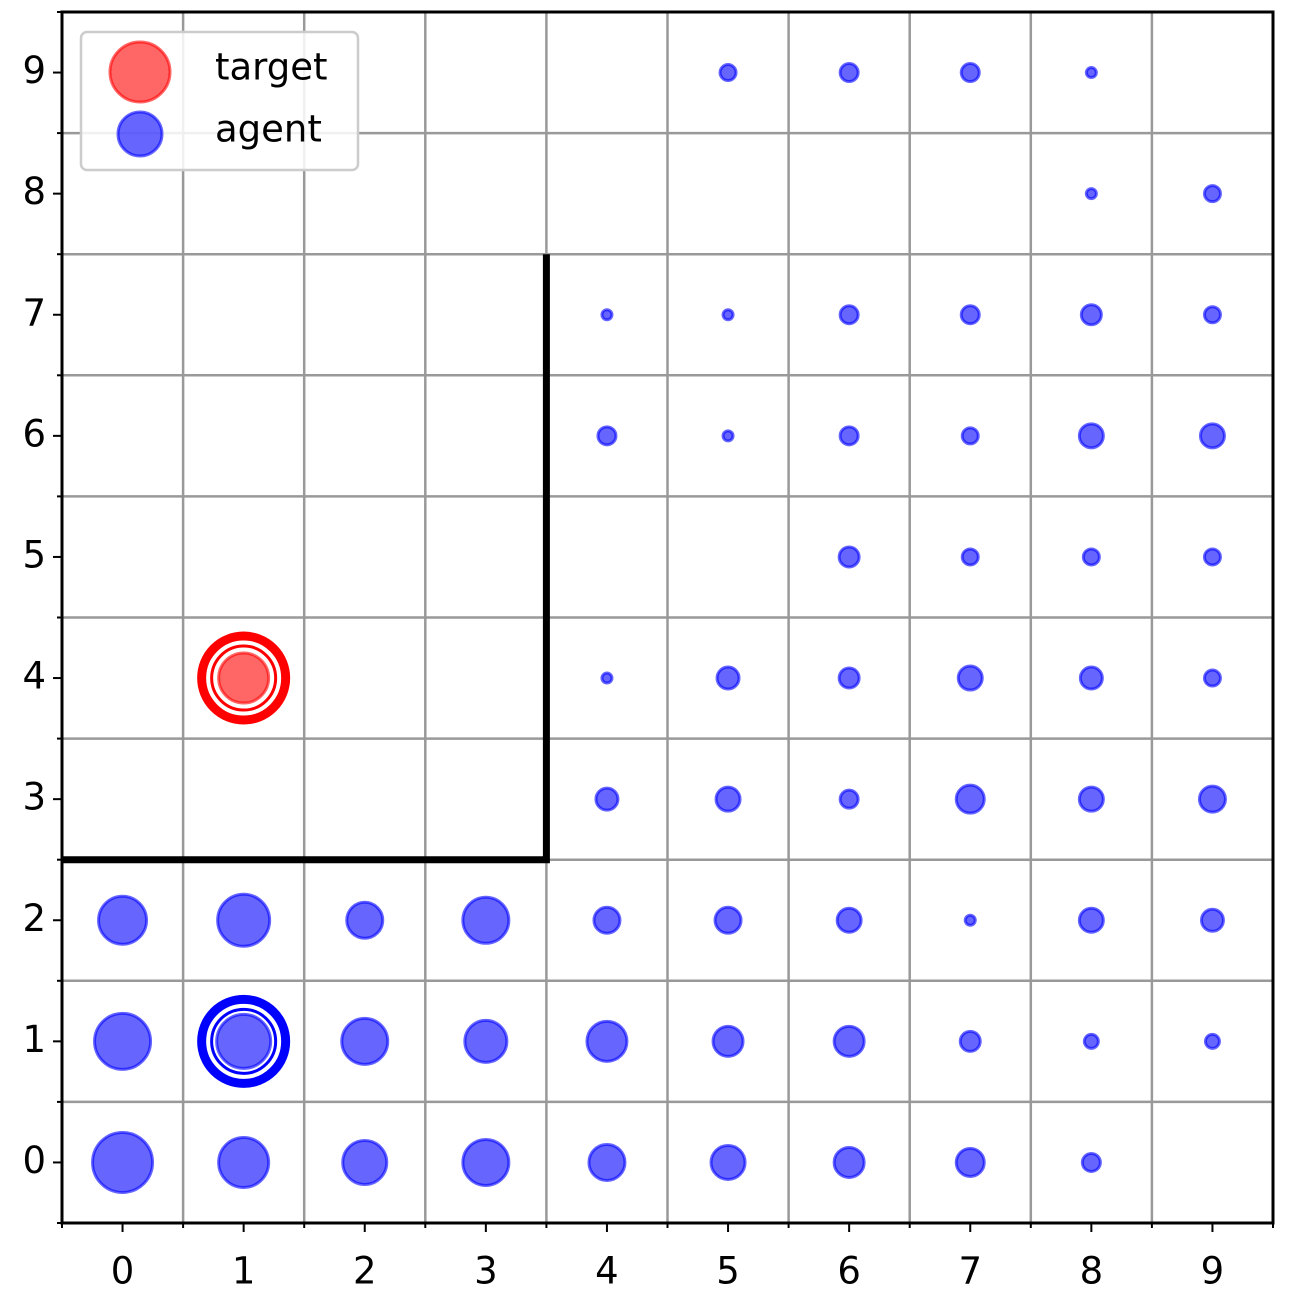  I want to click on x-tick-label: 6, so click(849, 1271).